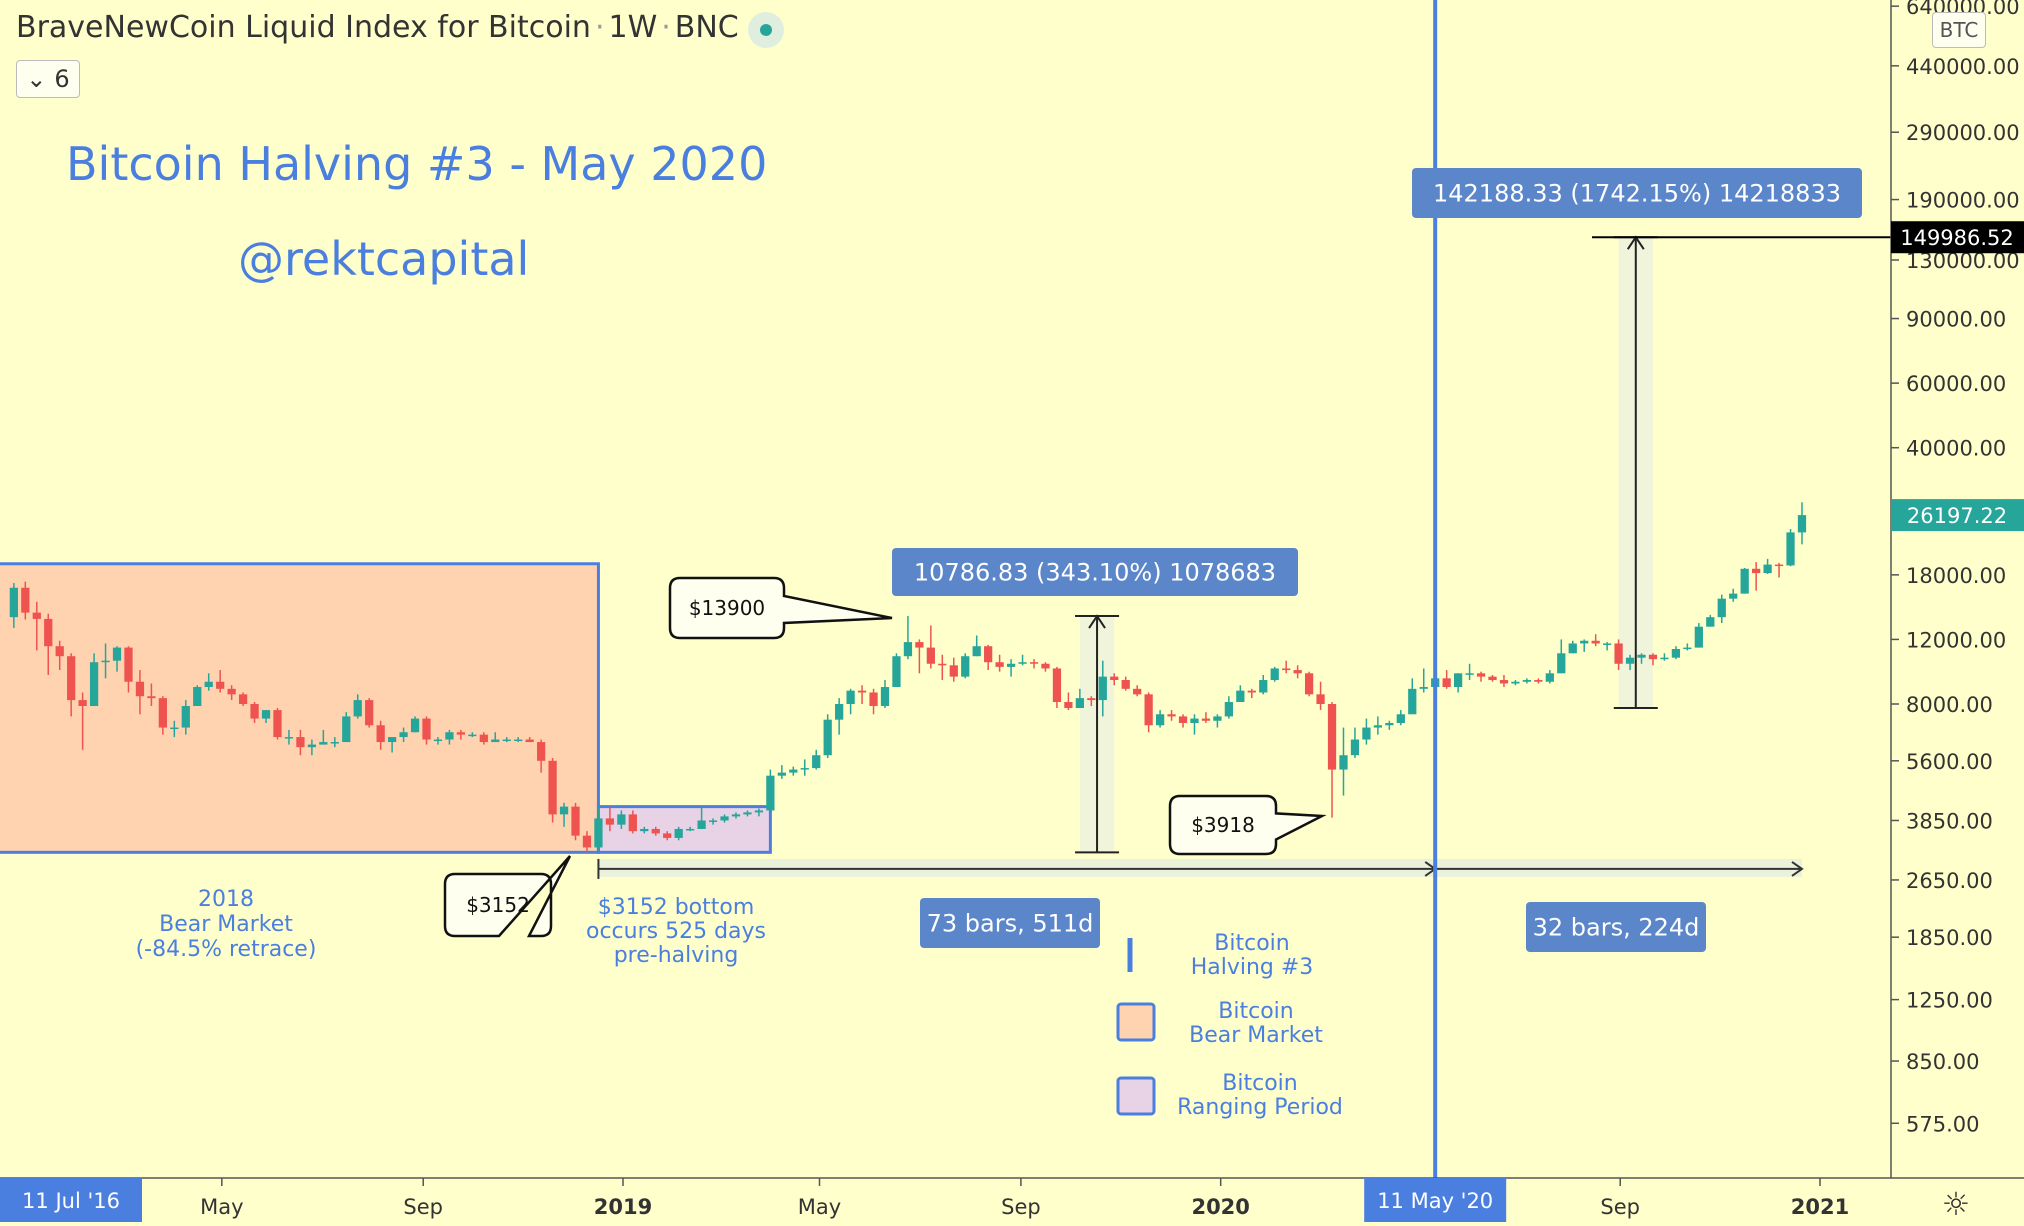 Image resolution: width=2024 pixels, height=1226 pixels. Describe the element at coordinates (1956, 1204) in the screenshot. I see `settings-gear-icon: ☼` at that location.